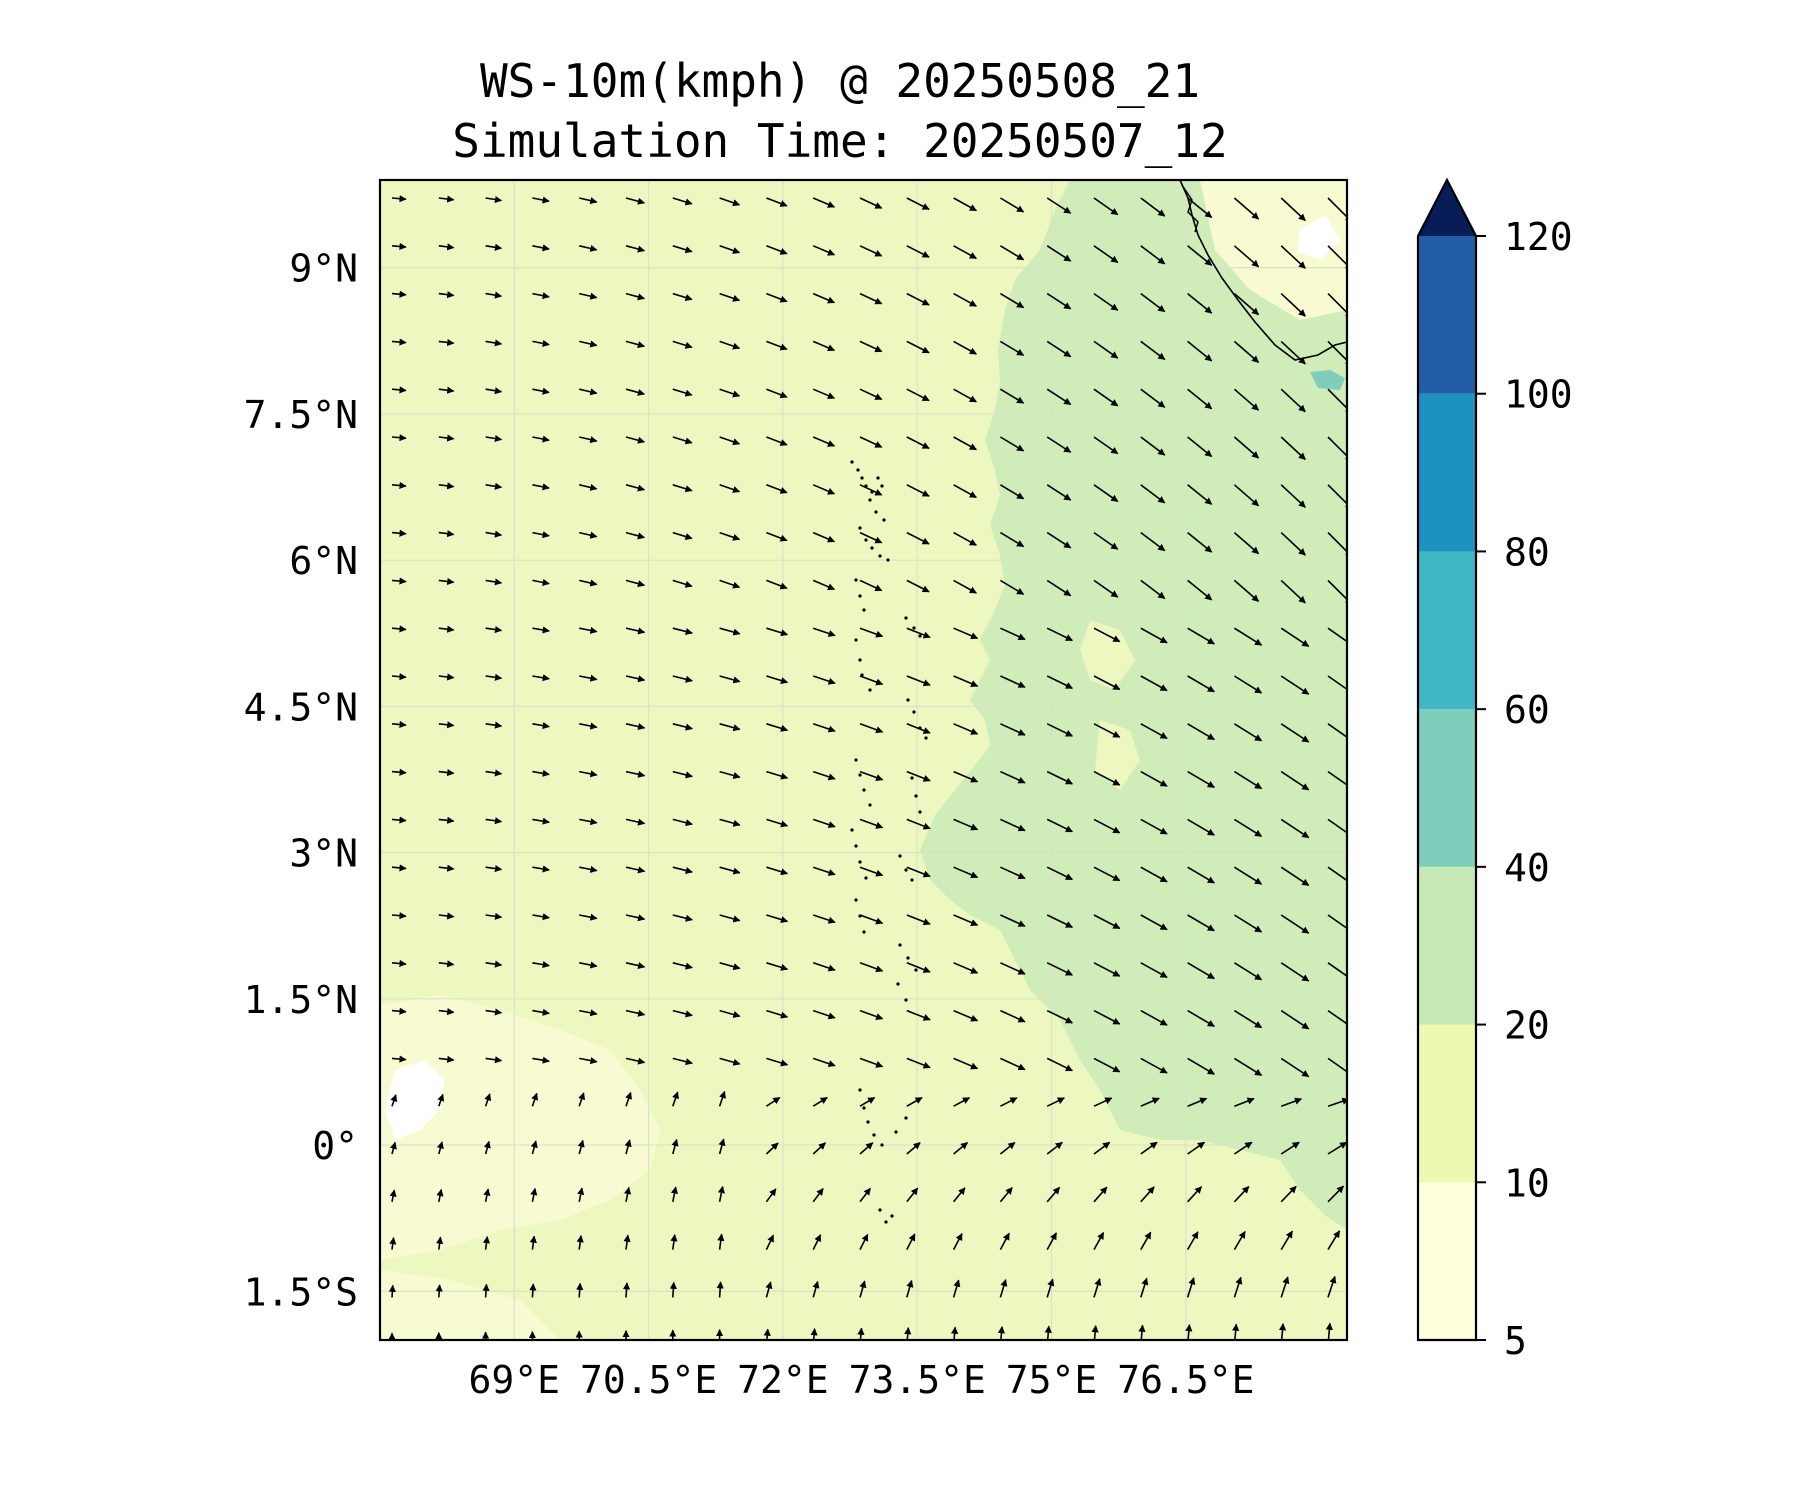 Image resolution: width=1800 pixels, height=1500 pixels. What do you see at coordinates (889, 842) in the screenshot?
I see `island-markers` at bounding box center [889, 842].